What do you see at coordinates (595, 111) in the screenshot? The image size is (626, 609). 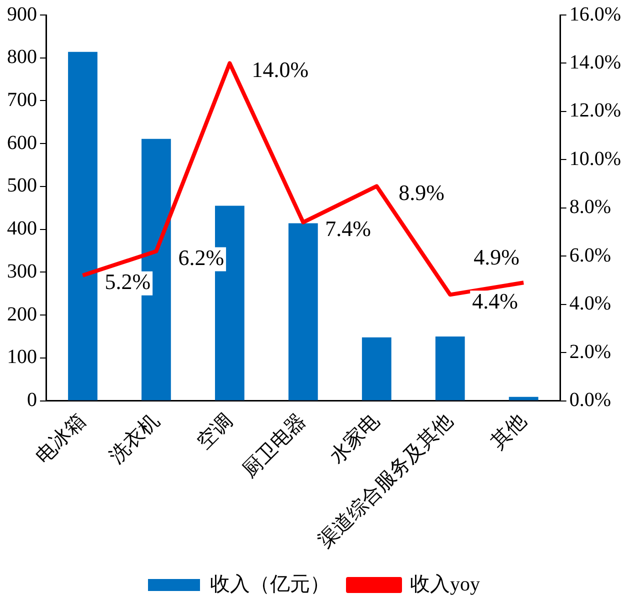 I see `y2-tick-label: 12.0%` at bounding box center [595, 111].